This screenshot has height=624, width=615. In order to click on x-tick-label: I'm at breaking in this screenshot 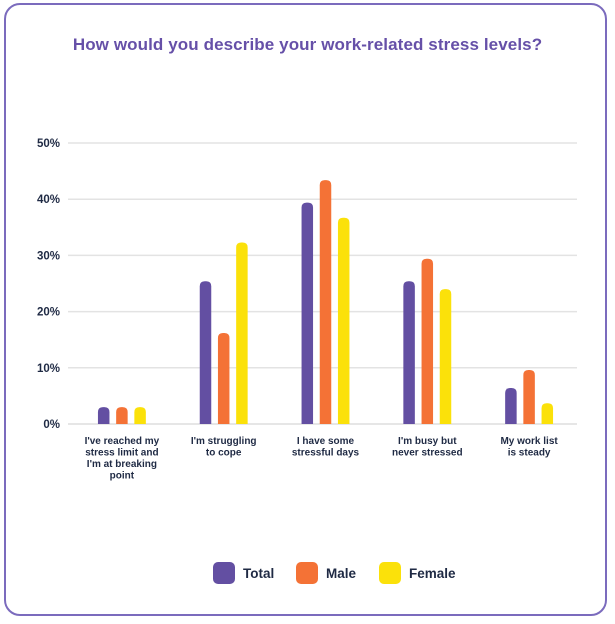, I will do `click(122, 464)`.